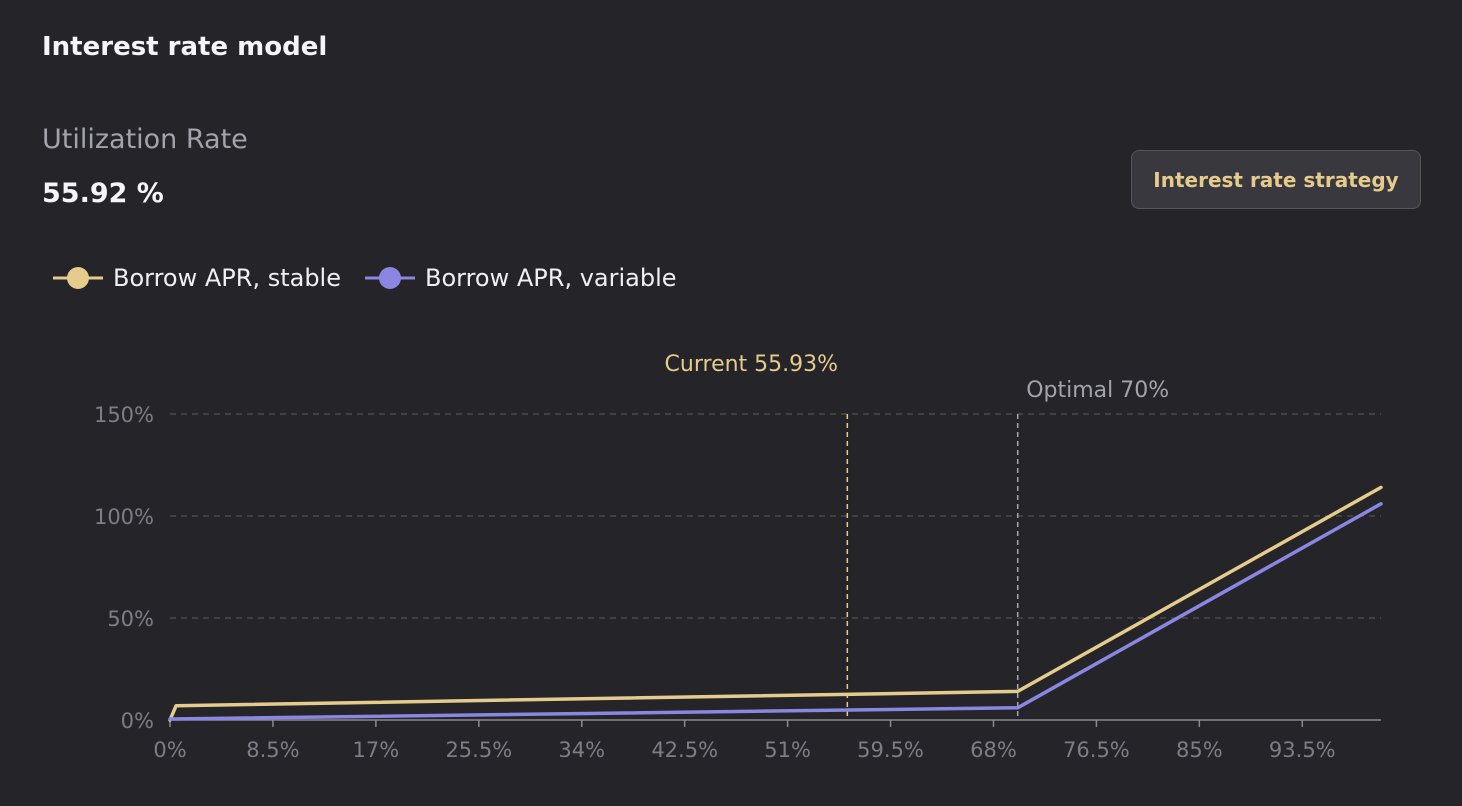 This screenshot has width=1462, height=806. Describe the element at coordinates (78, 278) in the screenshot. I see `legend-swatch-stable-icon` at that location.